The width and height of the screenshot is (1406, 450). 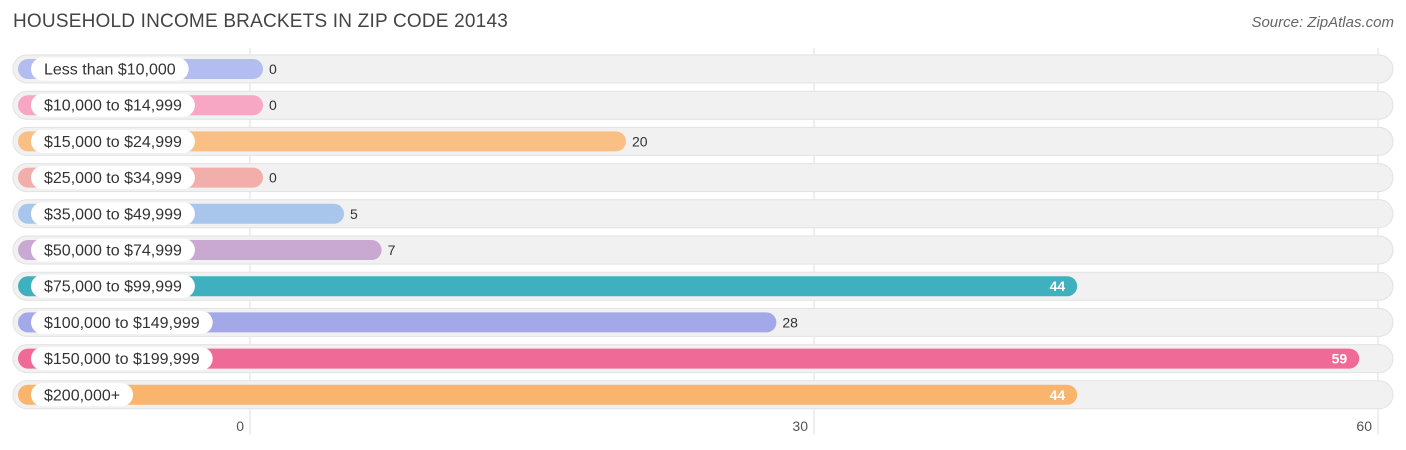 I want to click on x-tick-label: 0, so click(x=240, y=426).